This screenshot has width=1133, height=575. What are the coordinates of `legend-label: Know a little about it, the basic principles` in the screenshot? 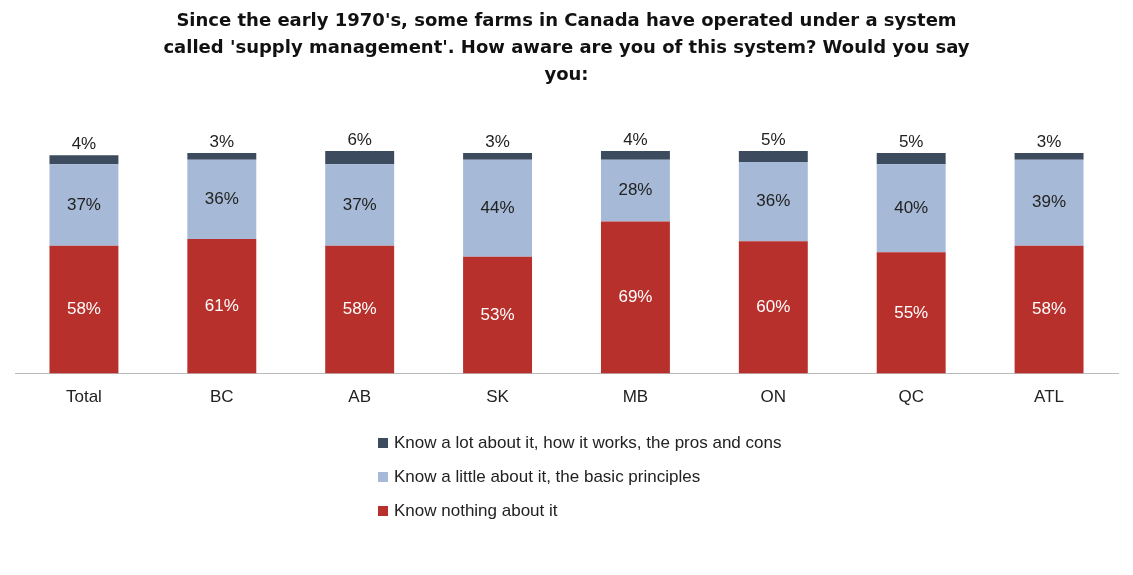 It's located at (547, 477).